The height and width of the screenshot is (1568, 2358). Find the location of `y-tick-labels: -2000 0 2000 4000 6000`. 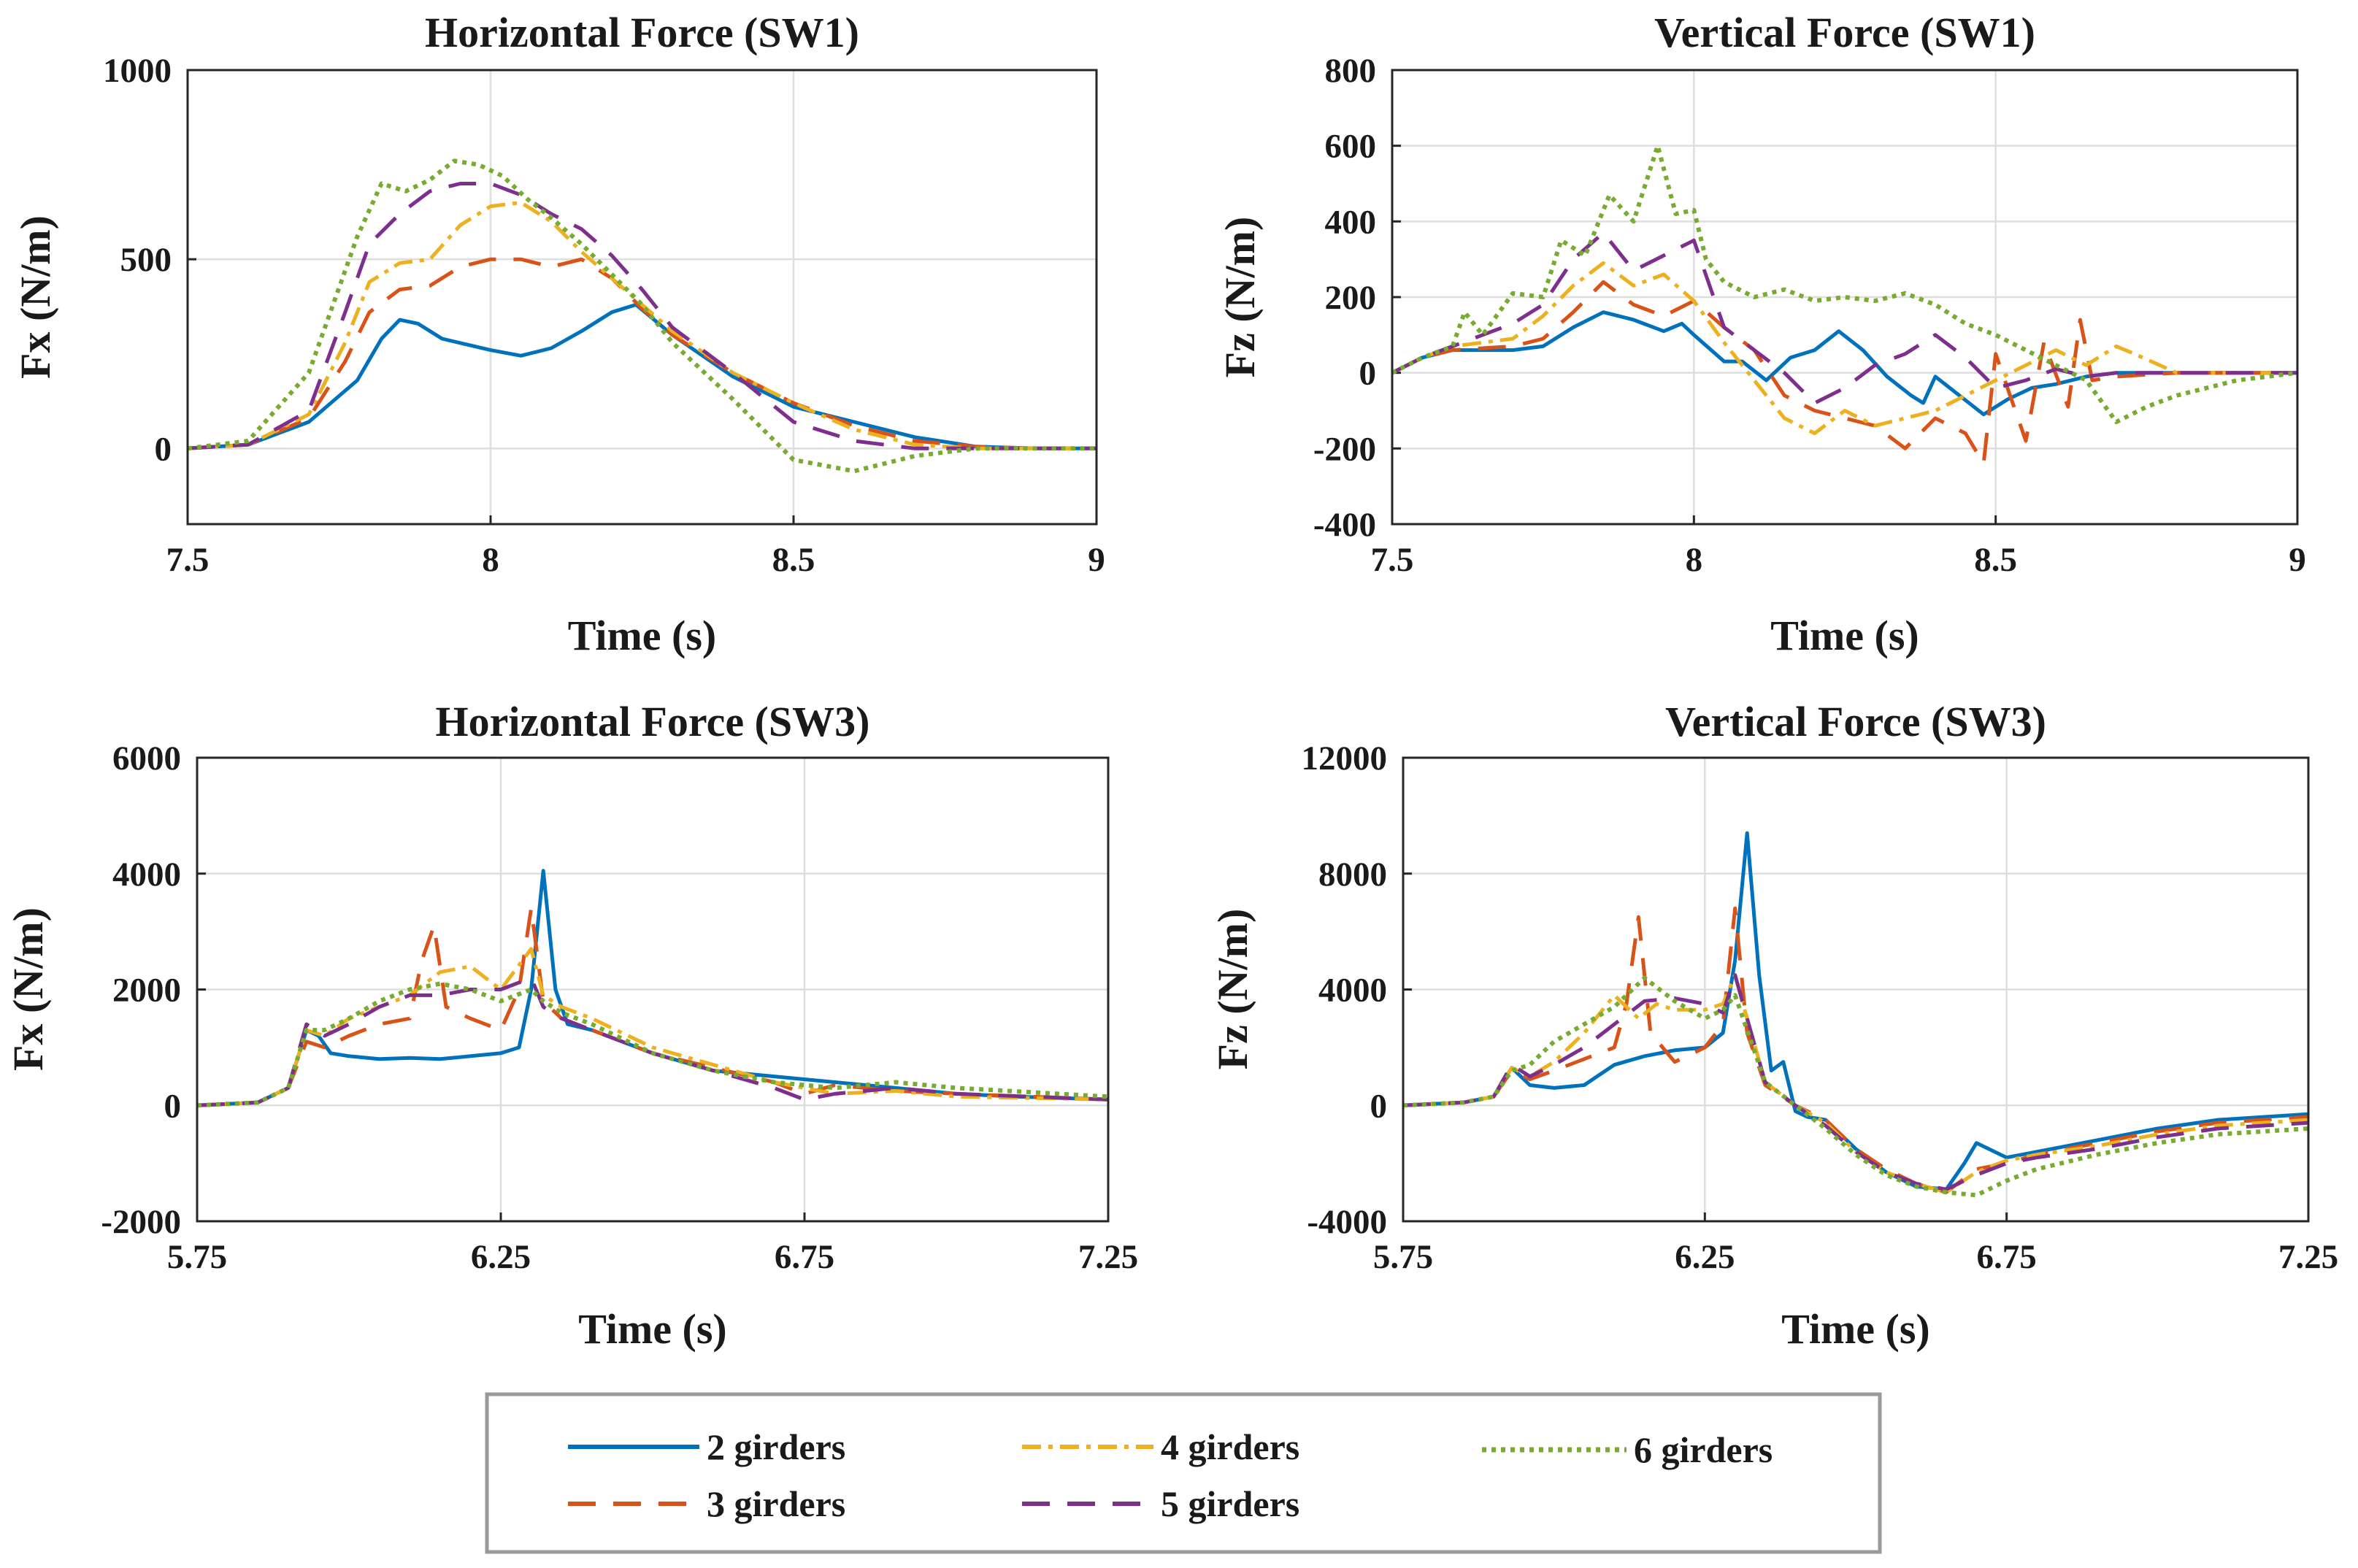

y-tick-labels: -2000 0 2000 4000 6000 is located at coordinates (141, 990).